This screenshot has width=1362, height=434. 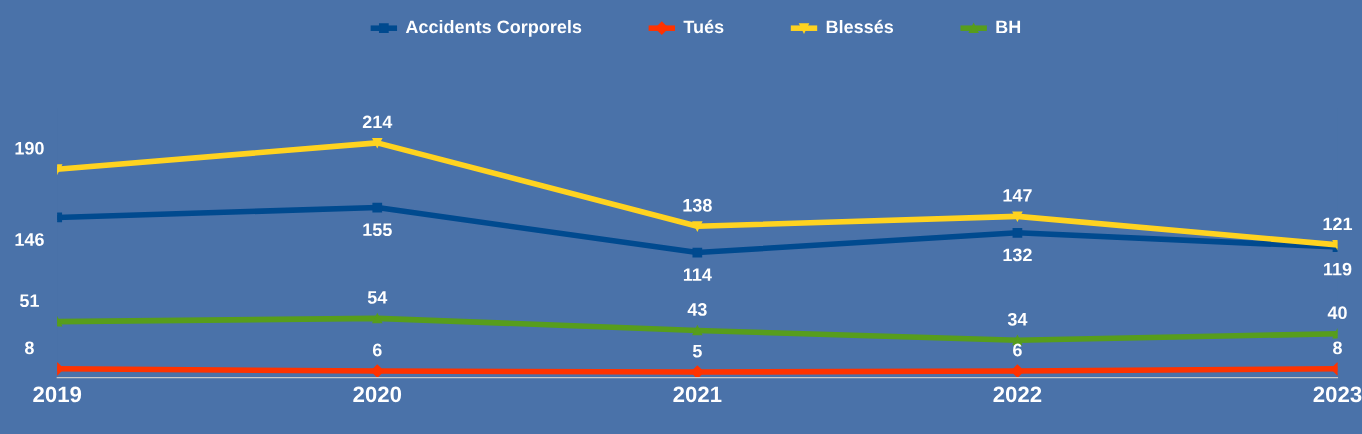 What do you see at coordinates (377, 230) in the screenshot?
I see `data-label: 155` at bounding box center [377, 230].